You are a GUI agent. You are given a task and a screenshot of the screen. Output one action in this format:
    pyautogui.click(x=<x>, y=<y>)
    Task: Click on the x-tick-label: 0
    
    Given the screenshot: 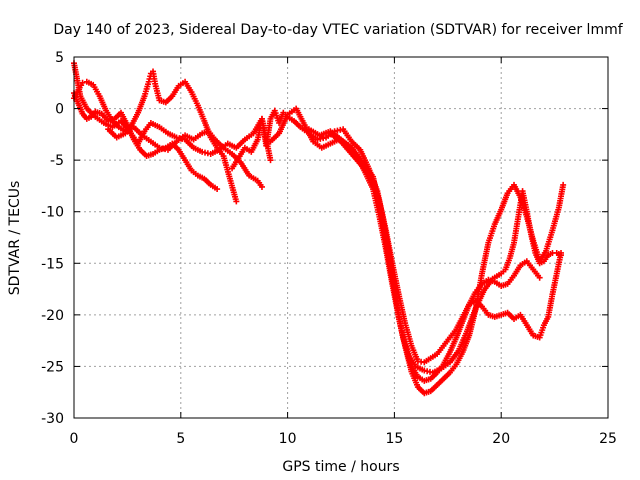 What is the action you would take?
    pyautogui.click(x=74, y=439)
    